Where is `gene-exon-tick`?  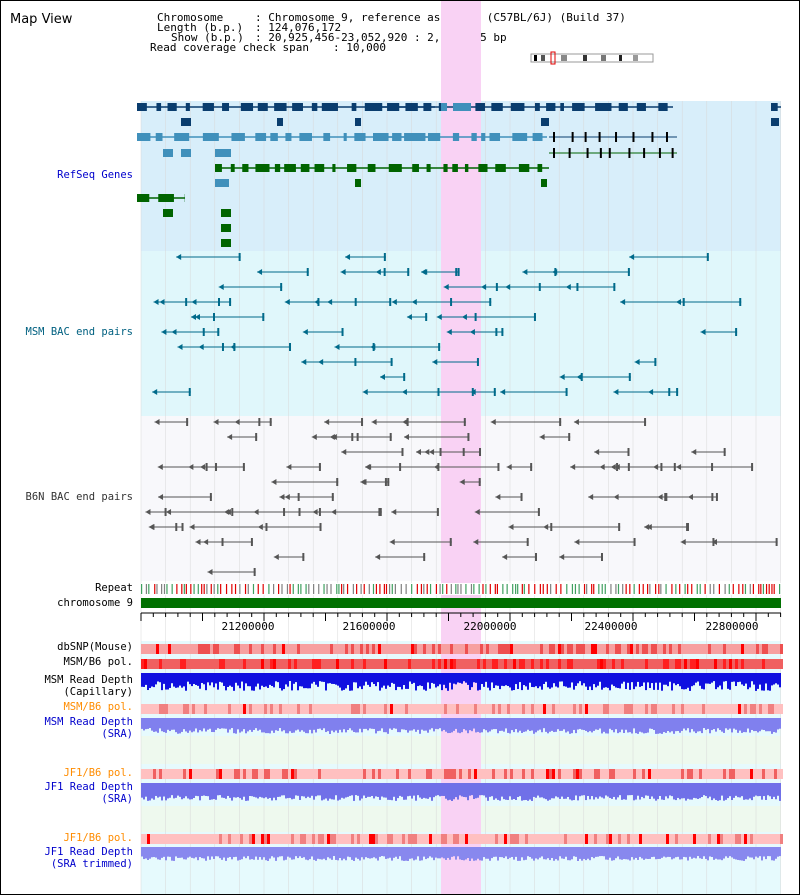 gene-exon-tick is located at coordinates (616, 137).